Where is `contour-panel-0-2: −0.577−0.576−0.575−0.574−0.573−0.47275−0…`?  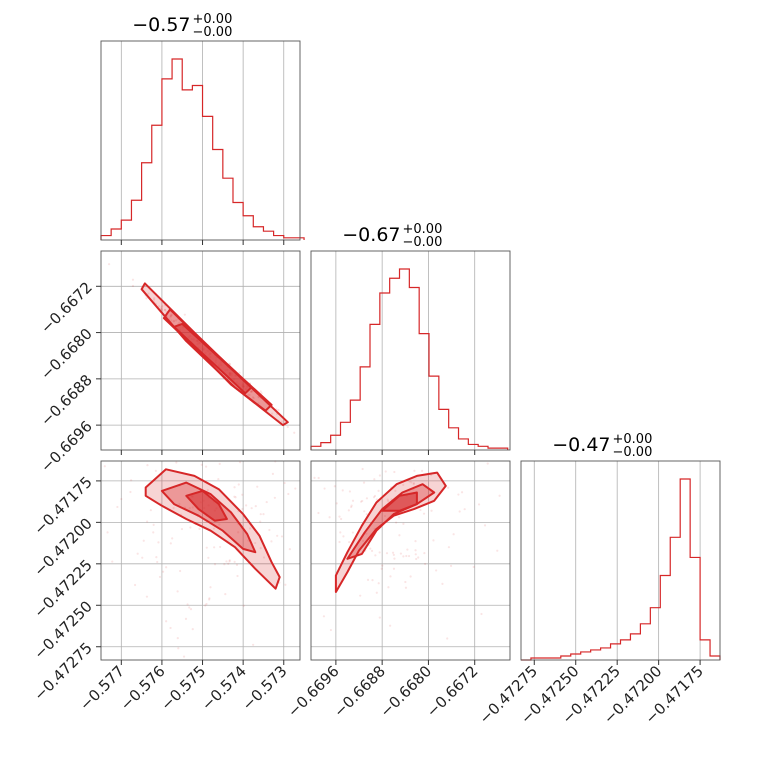
contour-panel-0-2: −0.577−0.576−0.575−0.574−0.573−0.47275−0… is located at coordinates (165, 587).